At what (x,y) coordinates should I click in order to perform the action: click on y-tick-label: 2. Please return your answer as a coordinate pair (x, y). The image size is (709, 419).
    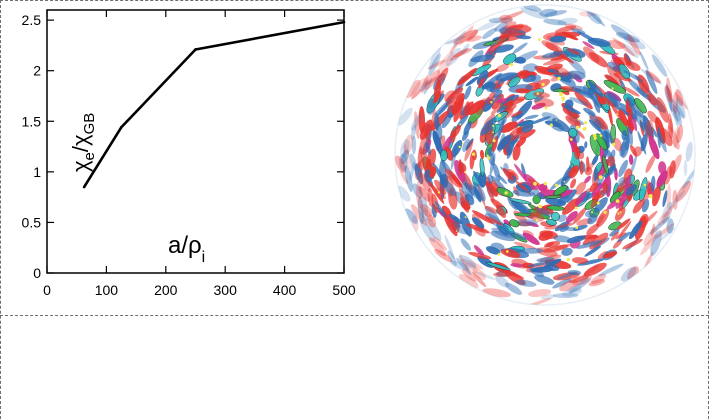
    Looking at the image, I should click on (37, 71).